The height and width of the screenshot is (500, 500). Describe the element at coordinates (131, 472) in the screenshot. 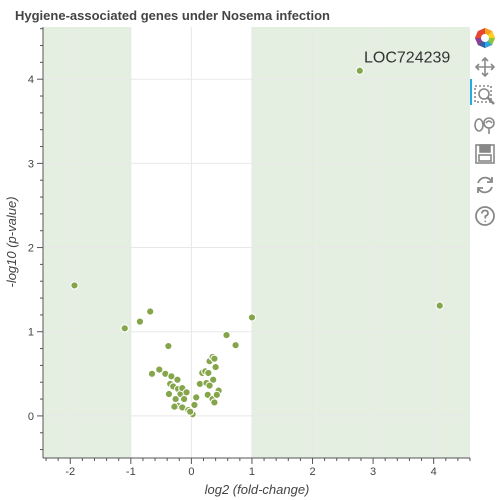

I see `x-tick-label: -1` at that location.